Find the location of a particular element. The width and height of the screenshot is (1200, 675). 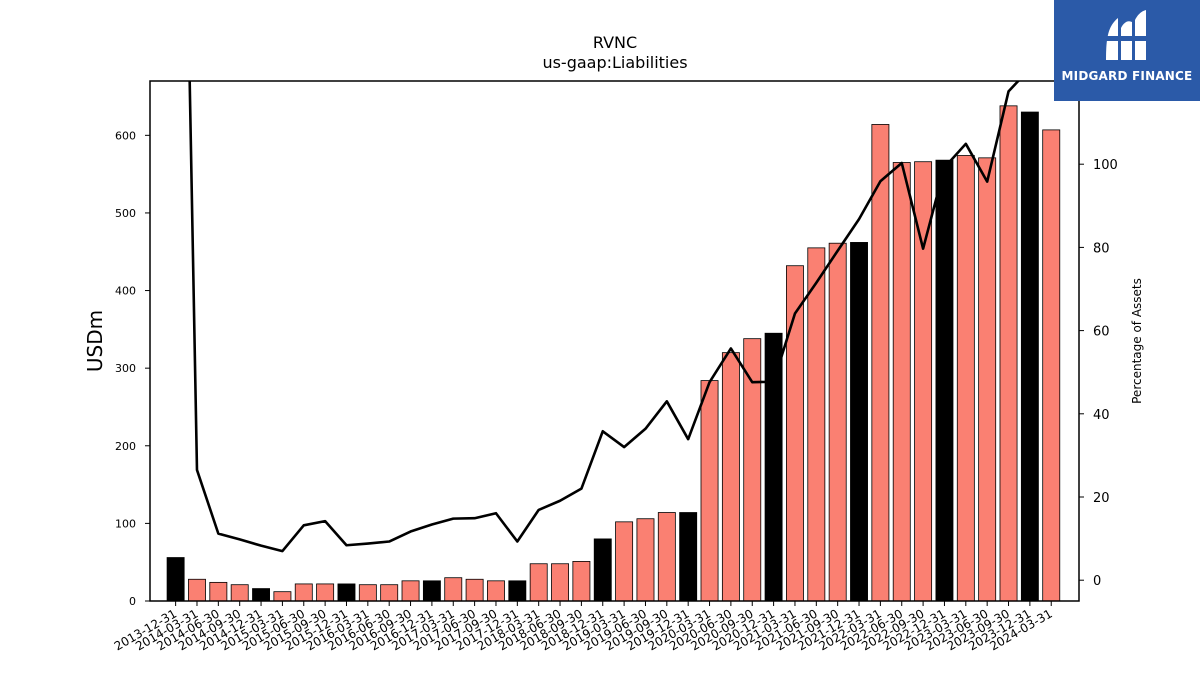

y-left-tick-label-100: 100 is located at coordinates (125, 523).